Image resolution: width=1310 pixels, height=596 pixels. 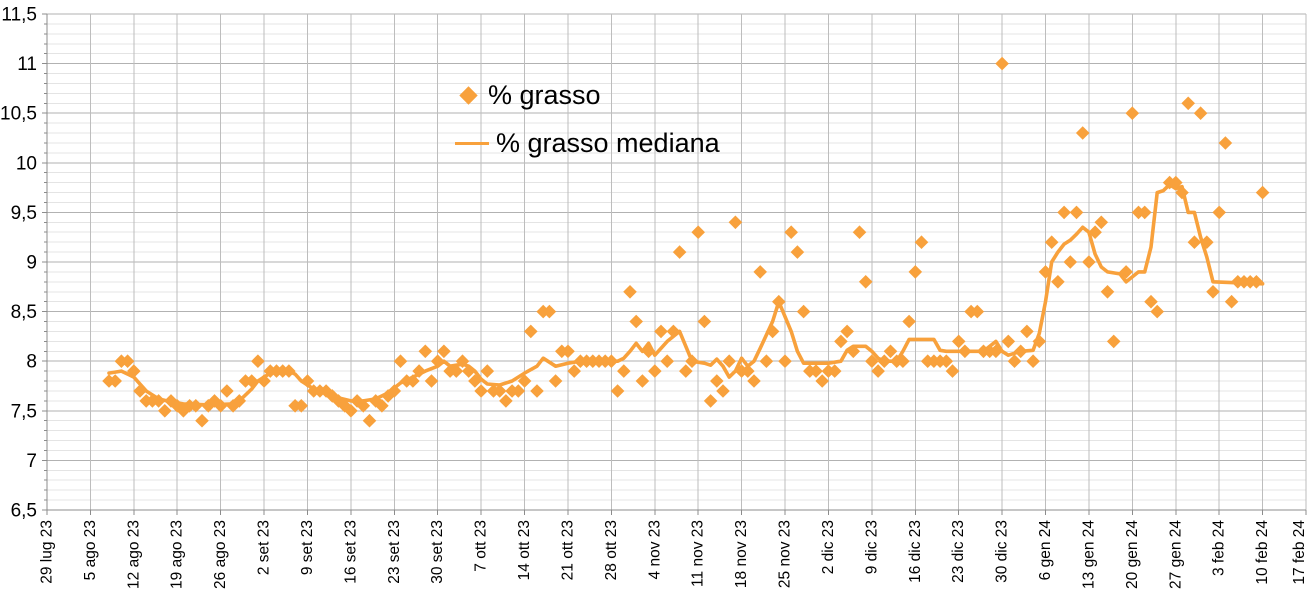 I want to click on x-tick-label: 10 feb 24, so click(x=1262, y=552).